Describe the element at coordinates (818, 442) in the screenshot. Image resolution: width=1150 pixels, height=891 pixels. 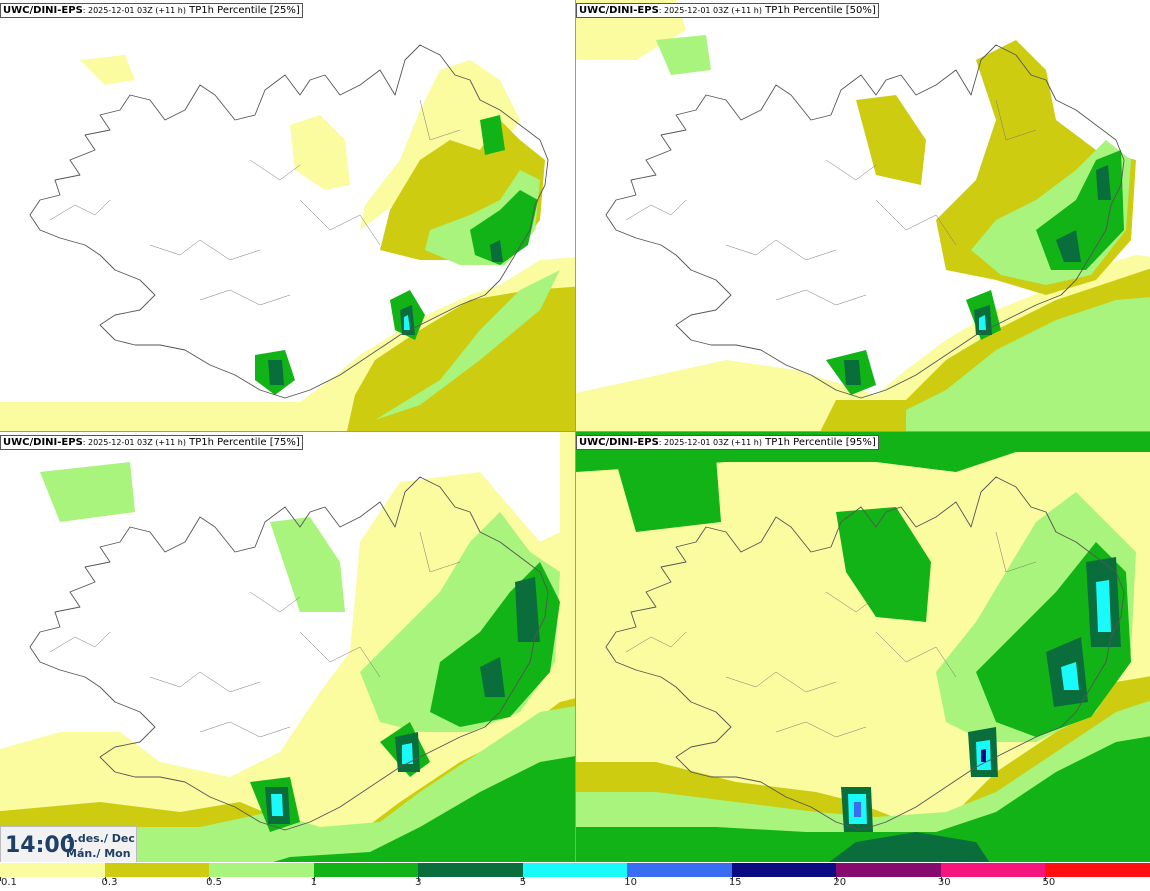
I see `field-label: TP1h Percentile [95%]` at that location.